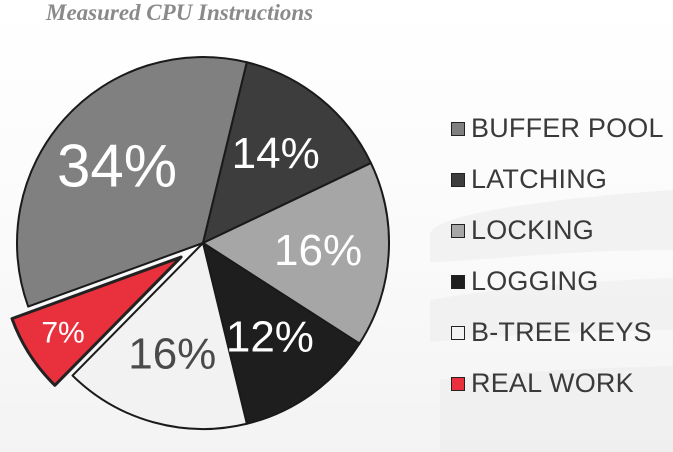 This screenshot has width=673, height=452. I want to click on legend-label-buffer-pool: BUFFER POOL, so click(567, 128).